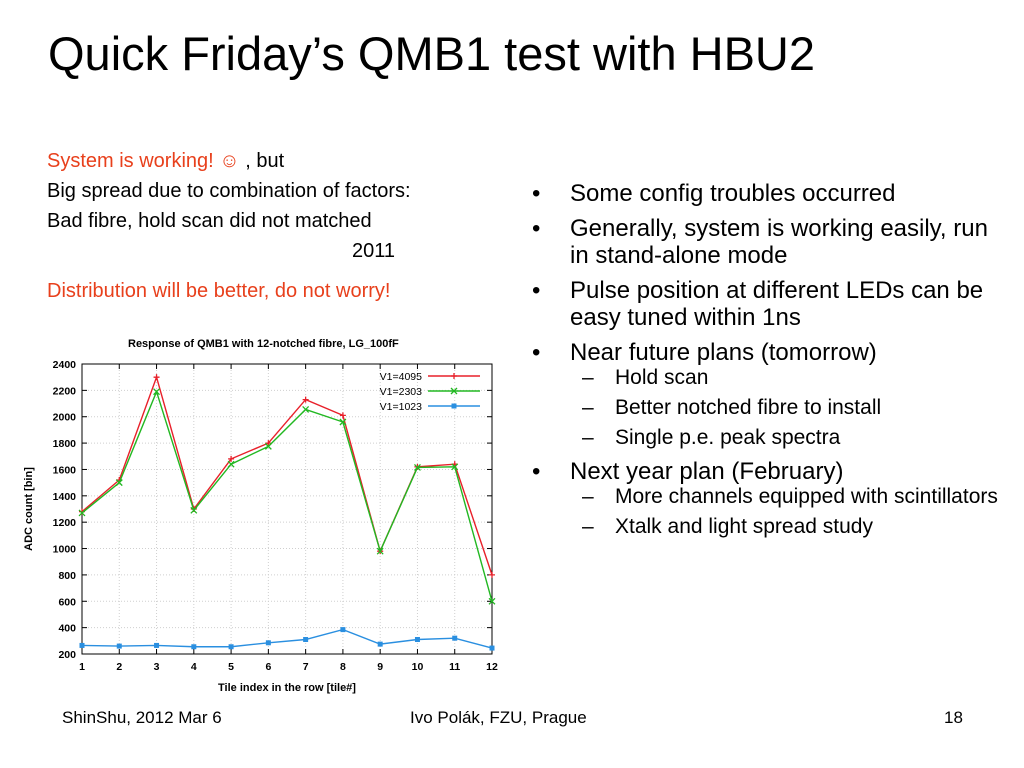 This screenshot has width=1024, height=768. I want to click on footer-left: ShinShu, 2012 Mar 6, so click(142, 717).